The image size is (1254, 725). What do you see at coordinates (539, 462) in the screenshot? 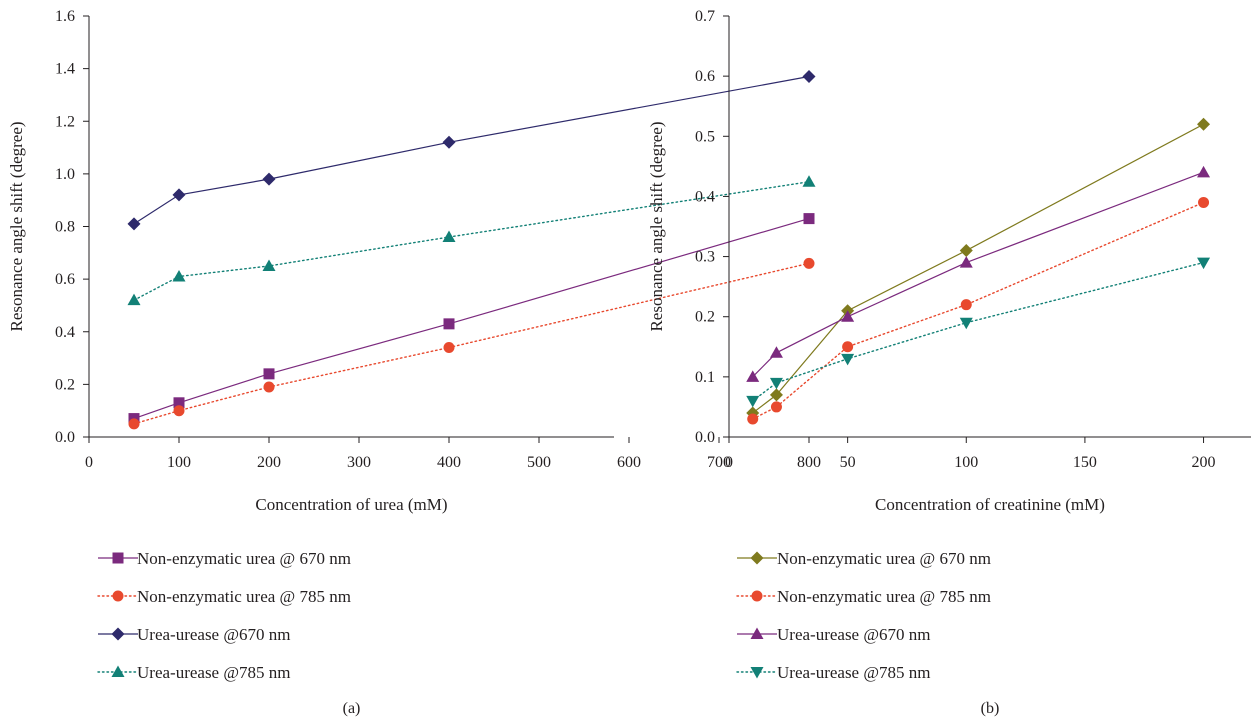
I see `x-tick-label: 500` at bounding box center [539, 462].